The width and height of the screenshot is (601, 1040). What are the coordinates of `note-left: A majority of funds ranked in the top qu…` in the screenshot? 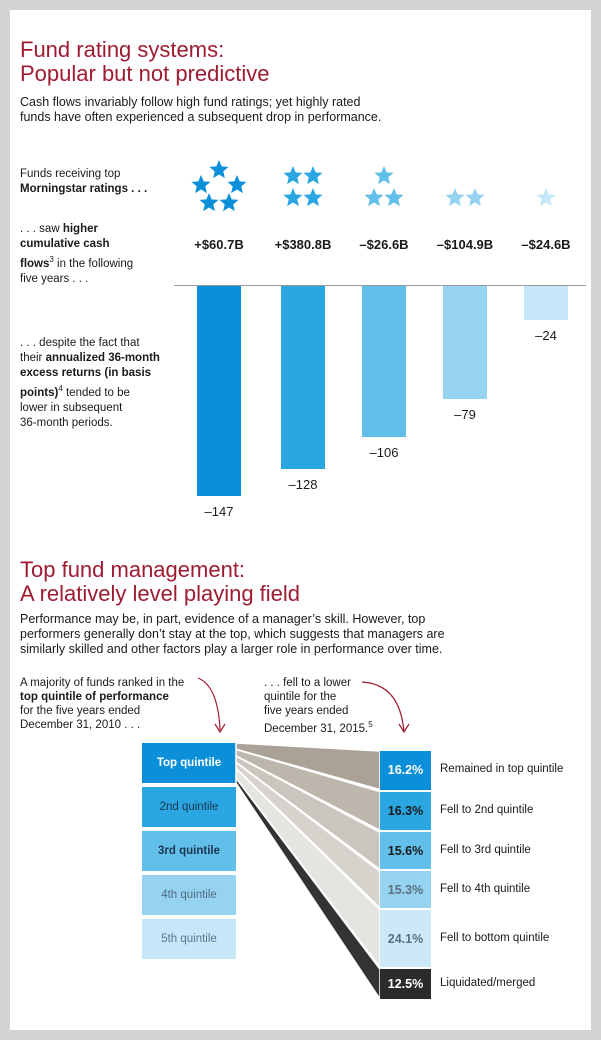 It's located at (102, 704).